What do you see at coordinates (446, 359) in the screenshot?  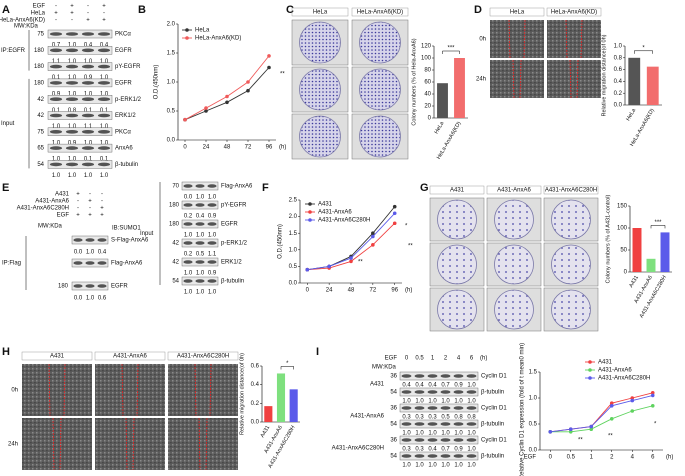 I see `condition-sign: 2` at bounding box center [446, 359].